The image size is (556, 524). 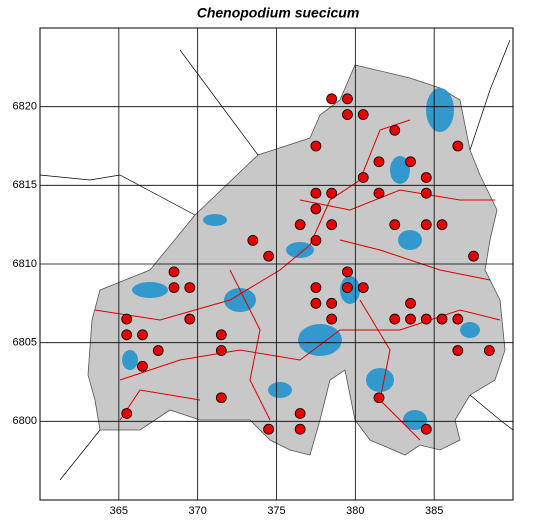 I want to click on x-tick-label: 370, so click(x=197, y=511).